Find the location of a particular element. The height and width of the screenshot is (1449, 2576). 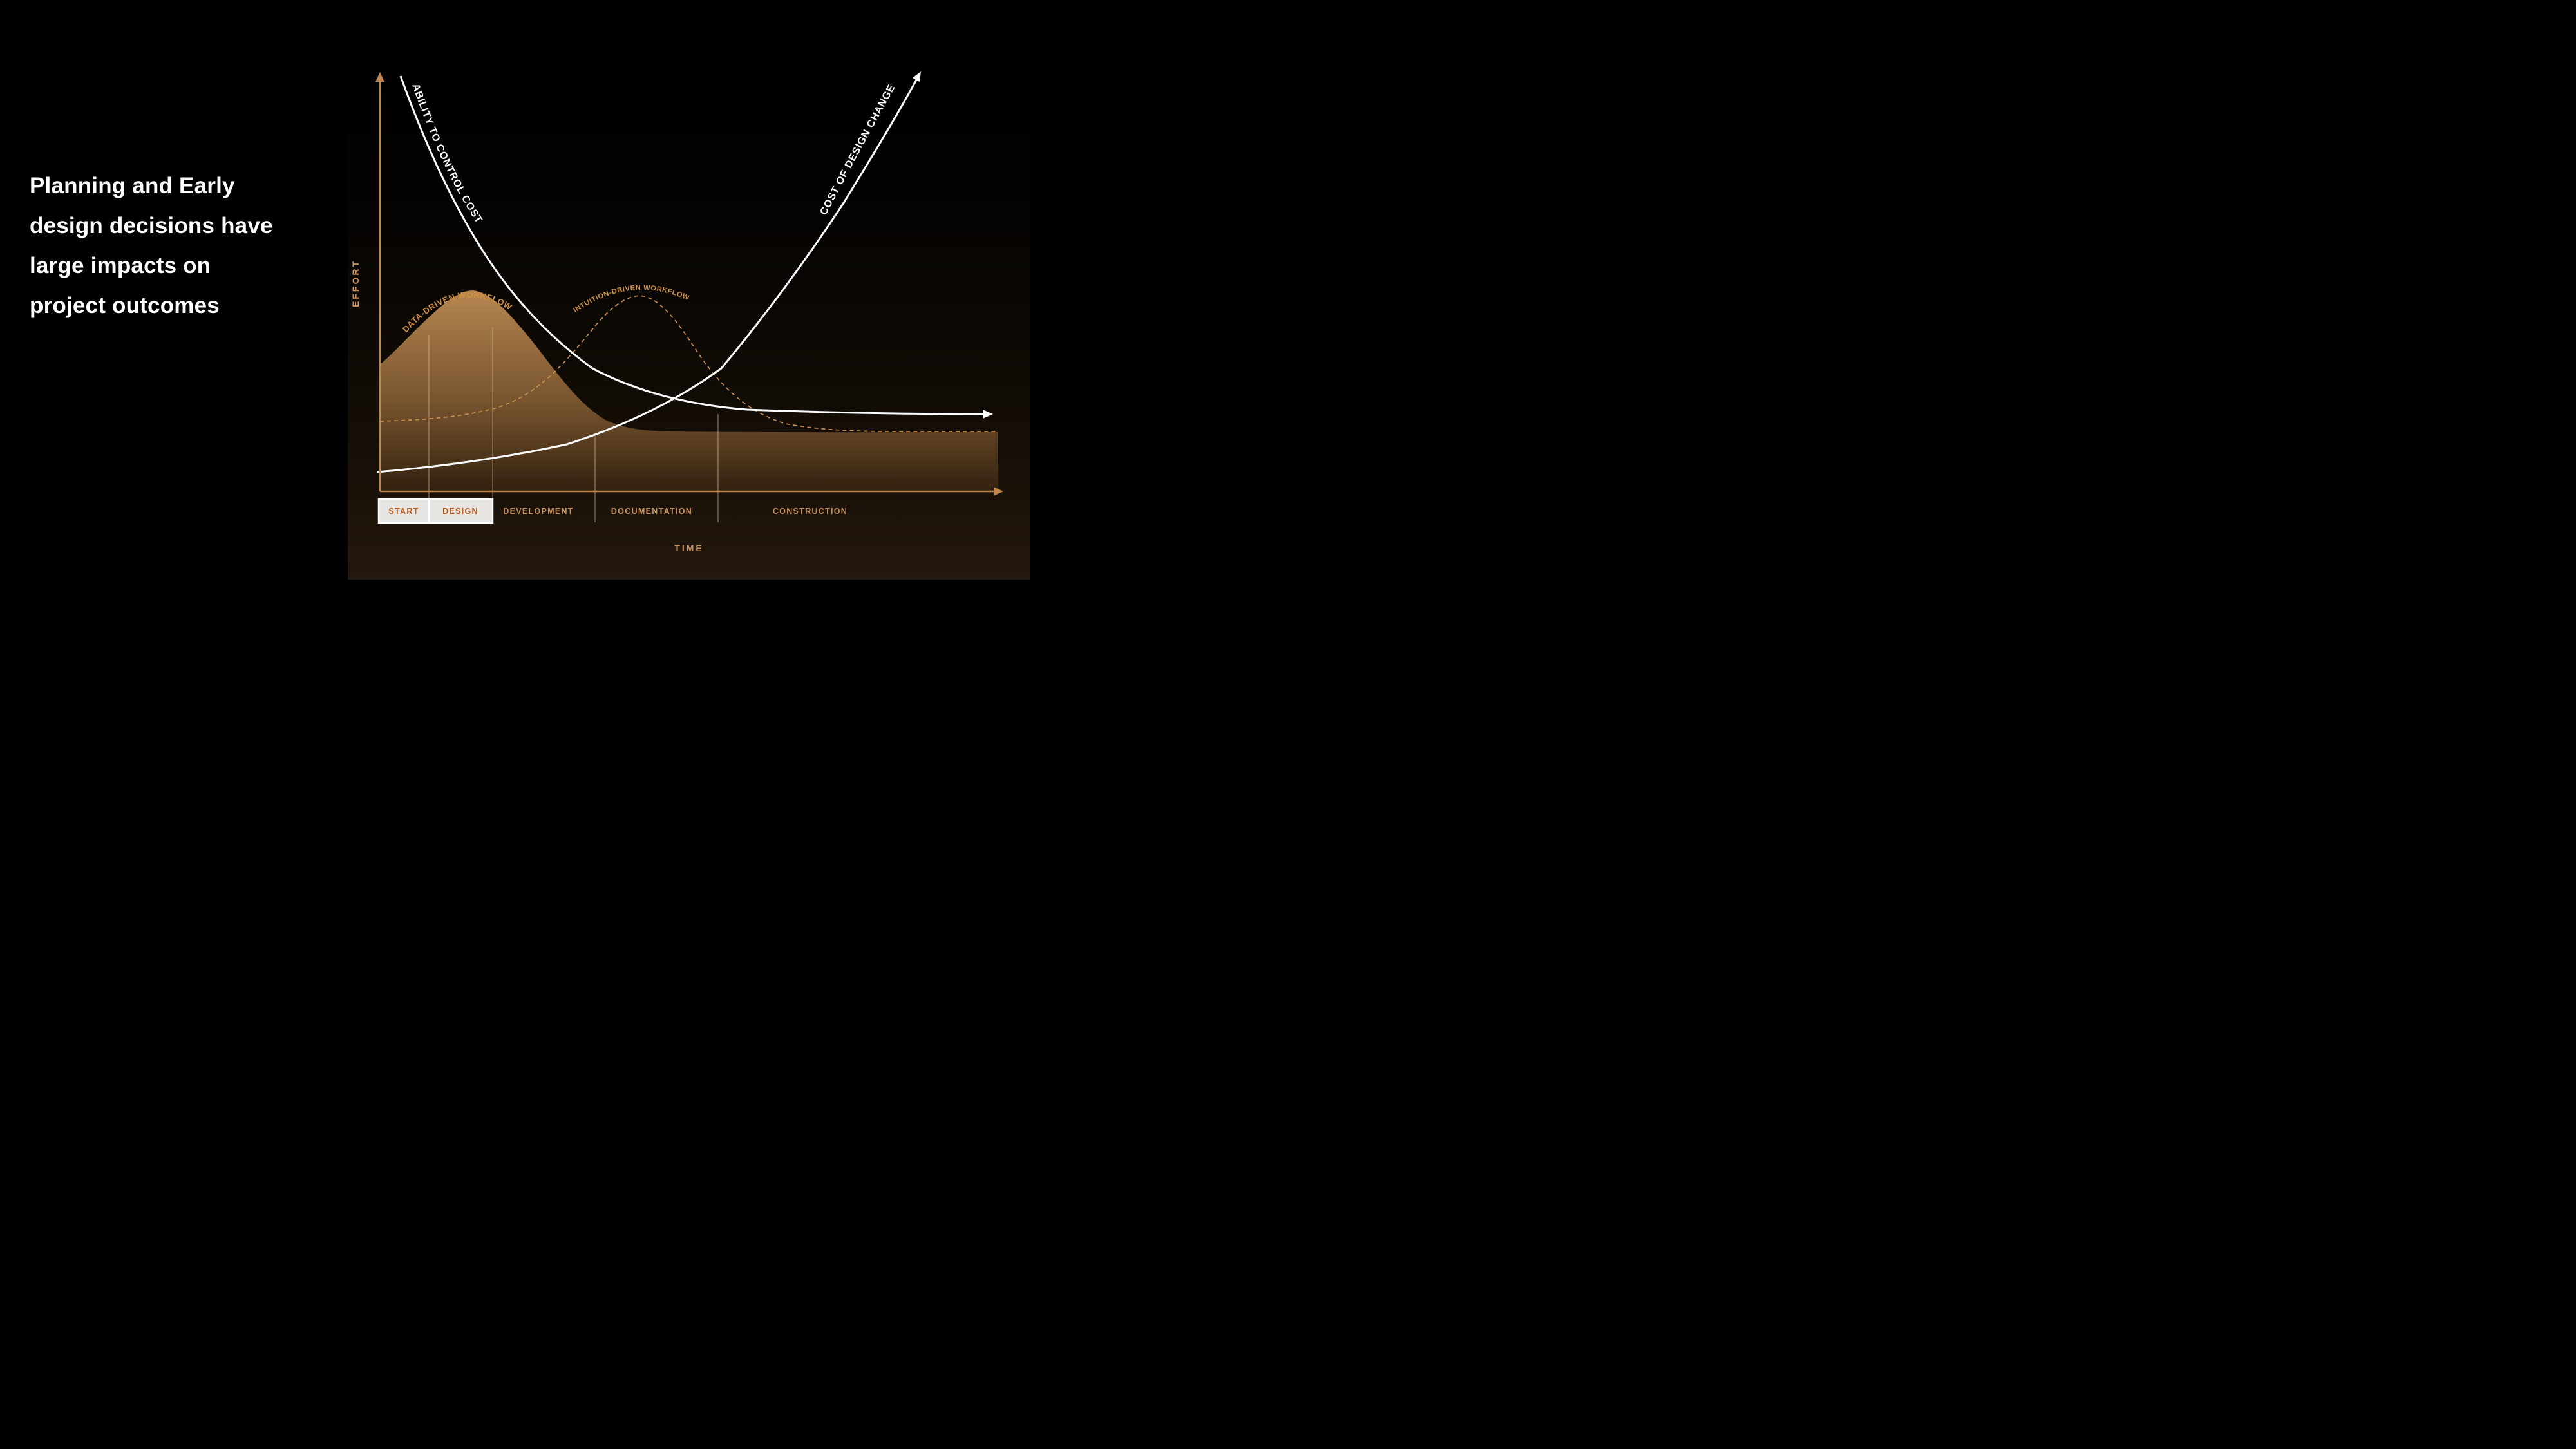

ability-to-control-cost-curve is located at coordinates (692, 245).